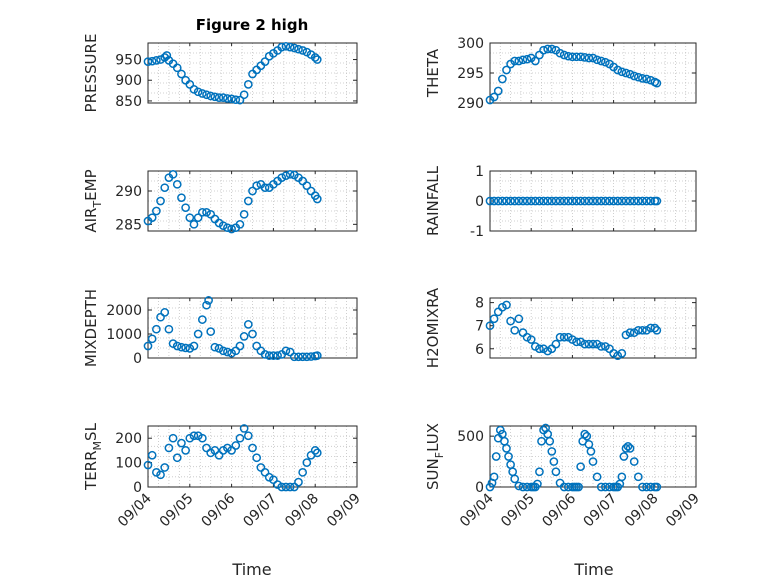 This screenshot has width=778, height=583. What do you see at coordinates (560, 74) in the screenshot?
I see `panel-theta: 290 295 300 THETA` at bounding box center [560, 74].